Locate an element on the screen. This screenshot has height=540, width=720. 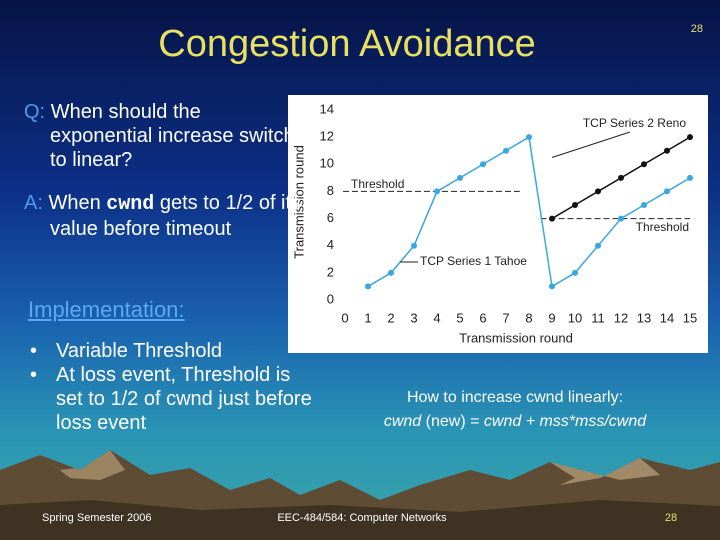
y-tick-label: 2 is located at coordinates (330, 271).